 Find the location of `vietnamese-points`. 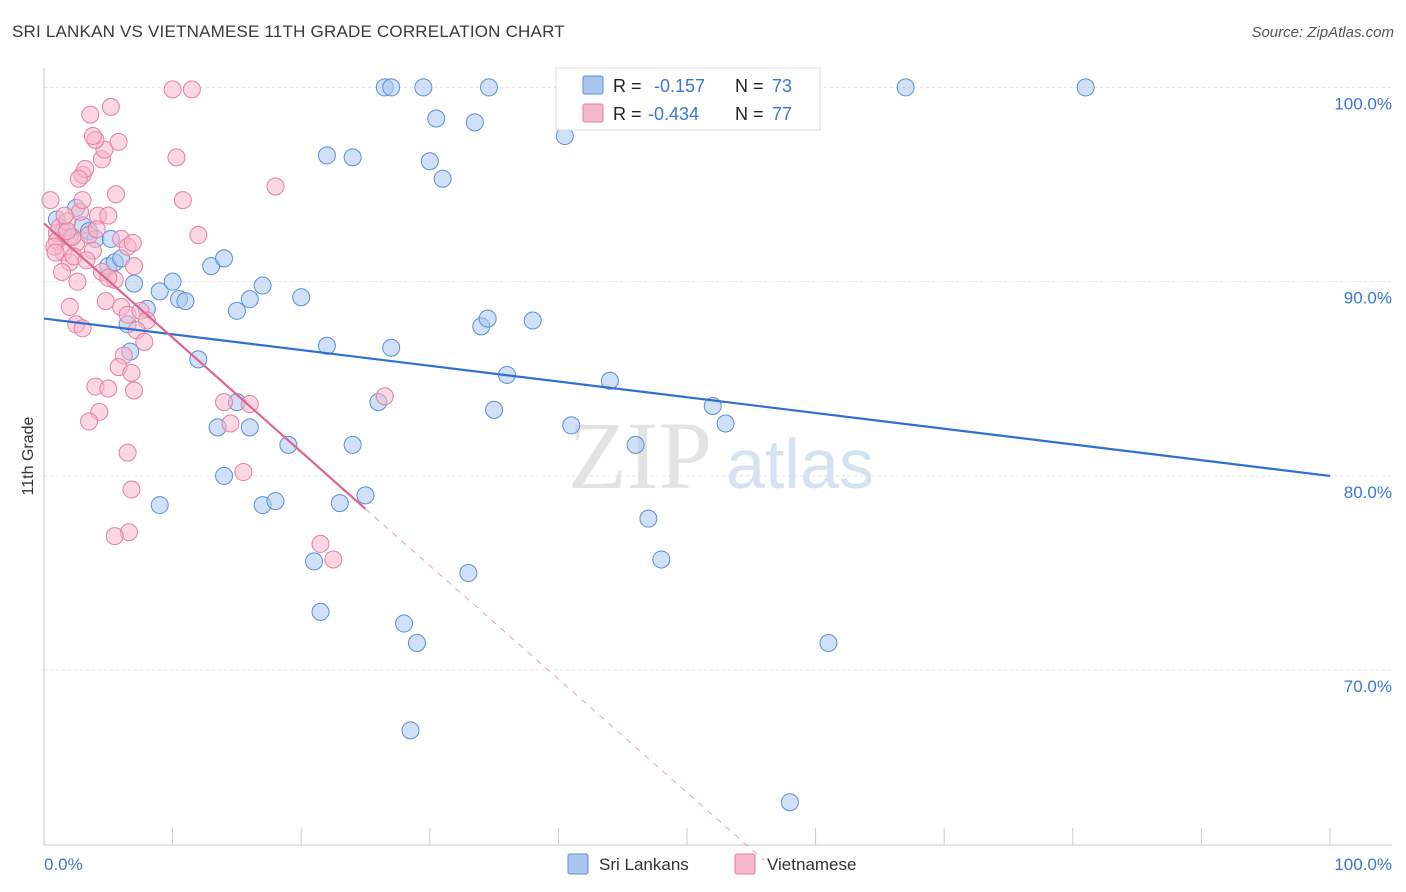

vietnamese-points is located at coordinates (217, 324).